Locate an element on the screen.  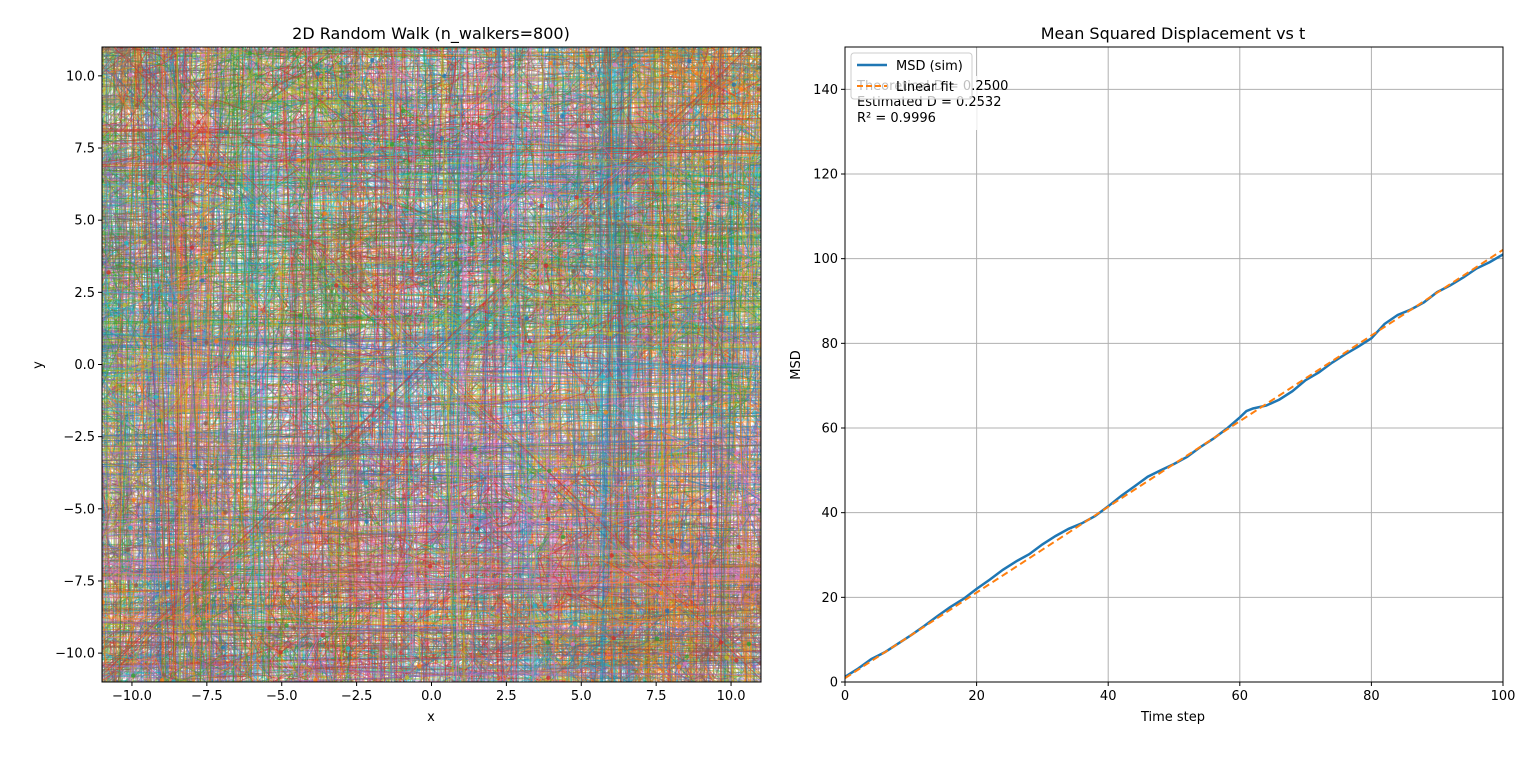
right-y-axis-label: MSD is located at coordinates (796, 364).